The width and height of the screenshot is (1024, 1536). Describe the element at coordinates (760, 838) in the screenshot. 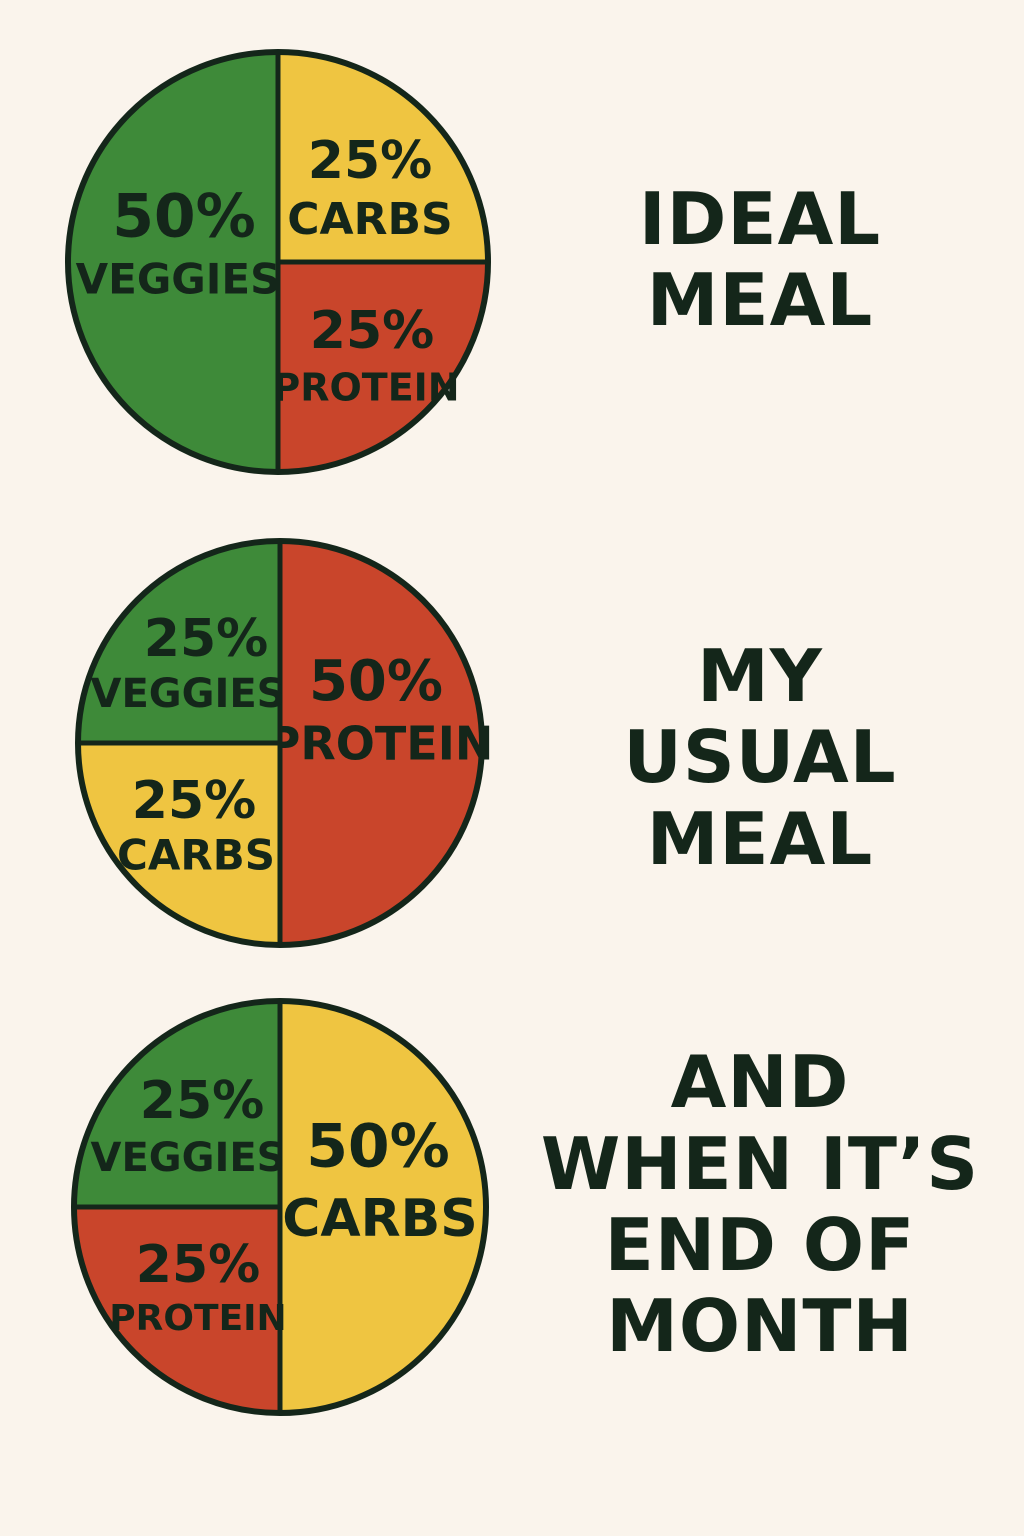

I see `caption-usual-line-3: MEAL` at that location.